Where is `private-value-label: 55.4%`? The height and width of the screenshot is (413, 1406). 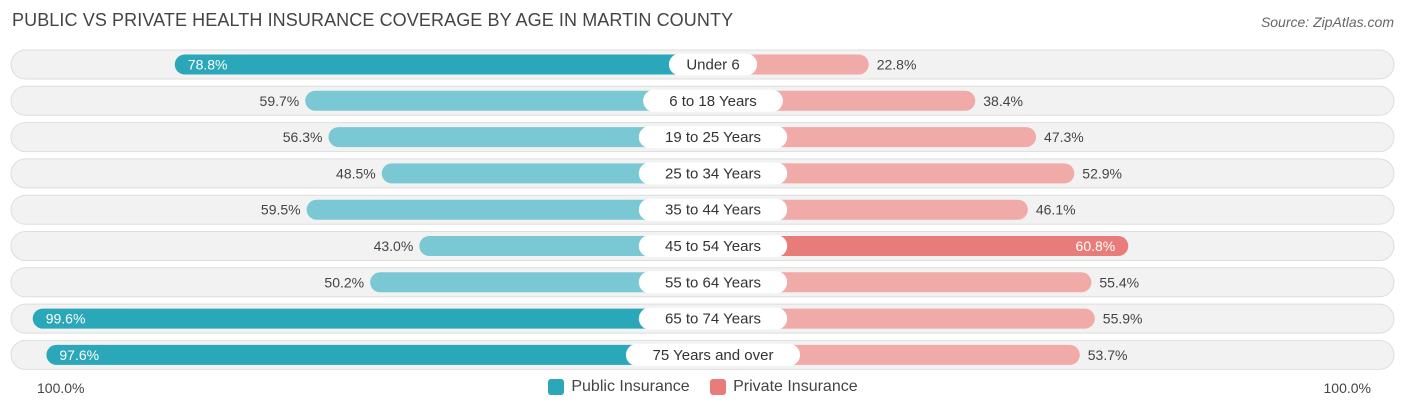
private-value-label: 55.4% is located at coordinates (1119, 282).